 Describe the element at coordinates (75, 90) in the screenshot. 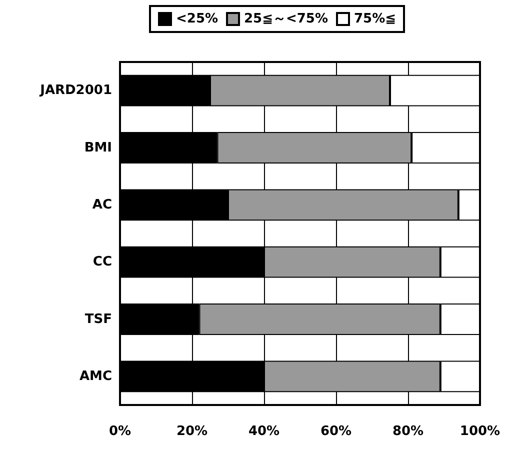

I see `y-tick-label: JARD2001` at that location.